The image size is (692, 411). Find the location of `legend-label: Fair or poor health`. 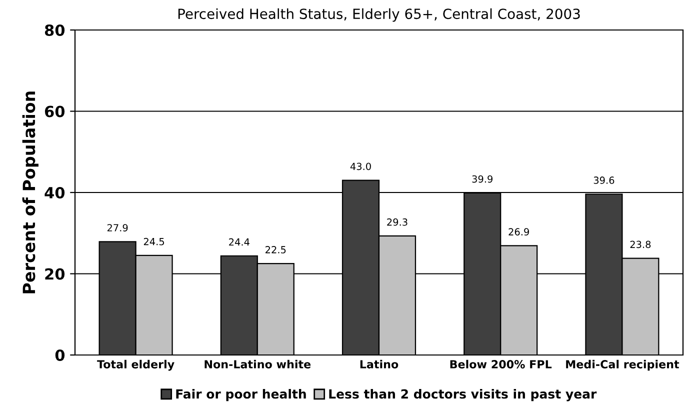

legend-label: Fair or poor health is located at coordinates (241, 395).